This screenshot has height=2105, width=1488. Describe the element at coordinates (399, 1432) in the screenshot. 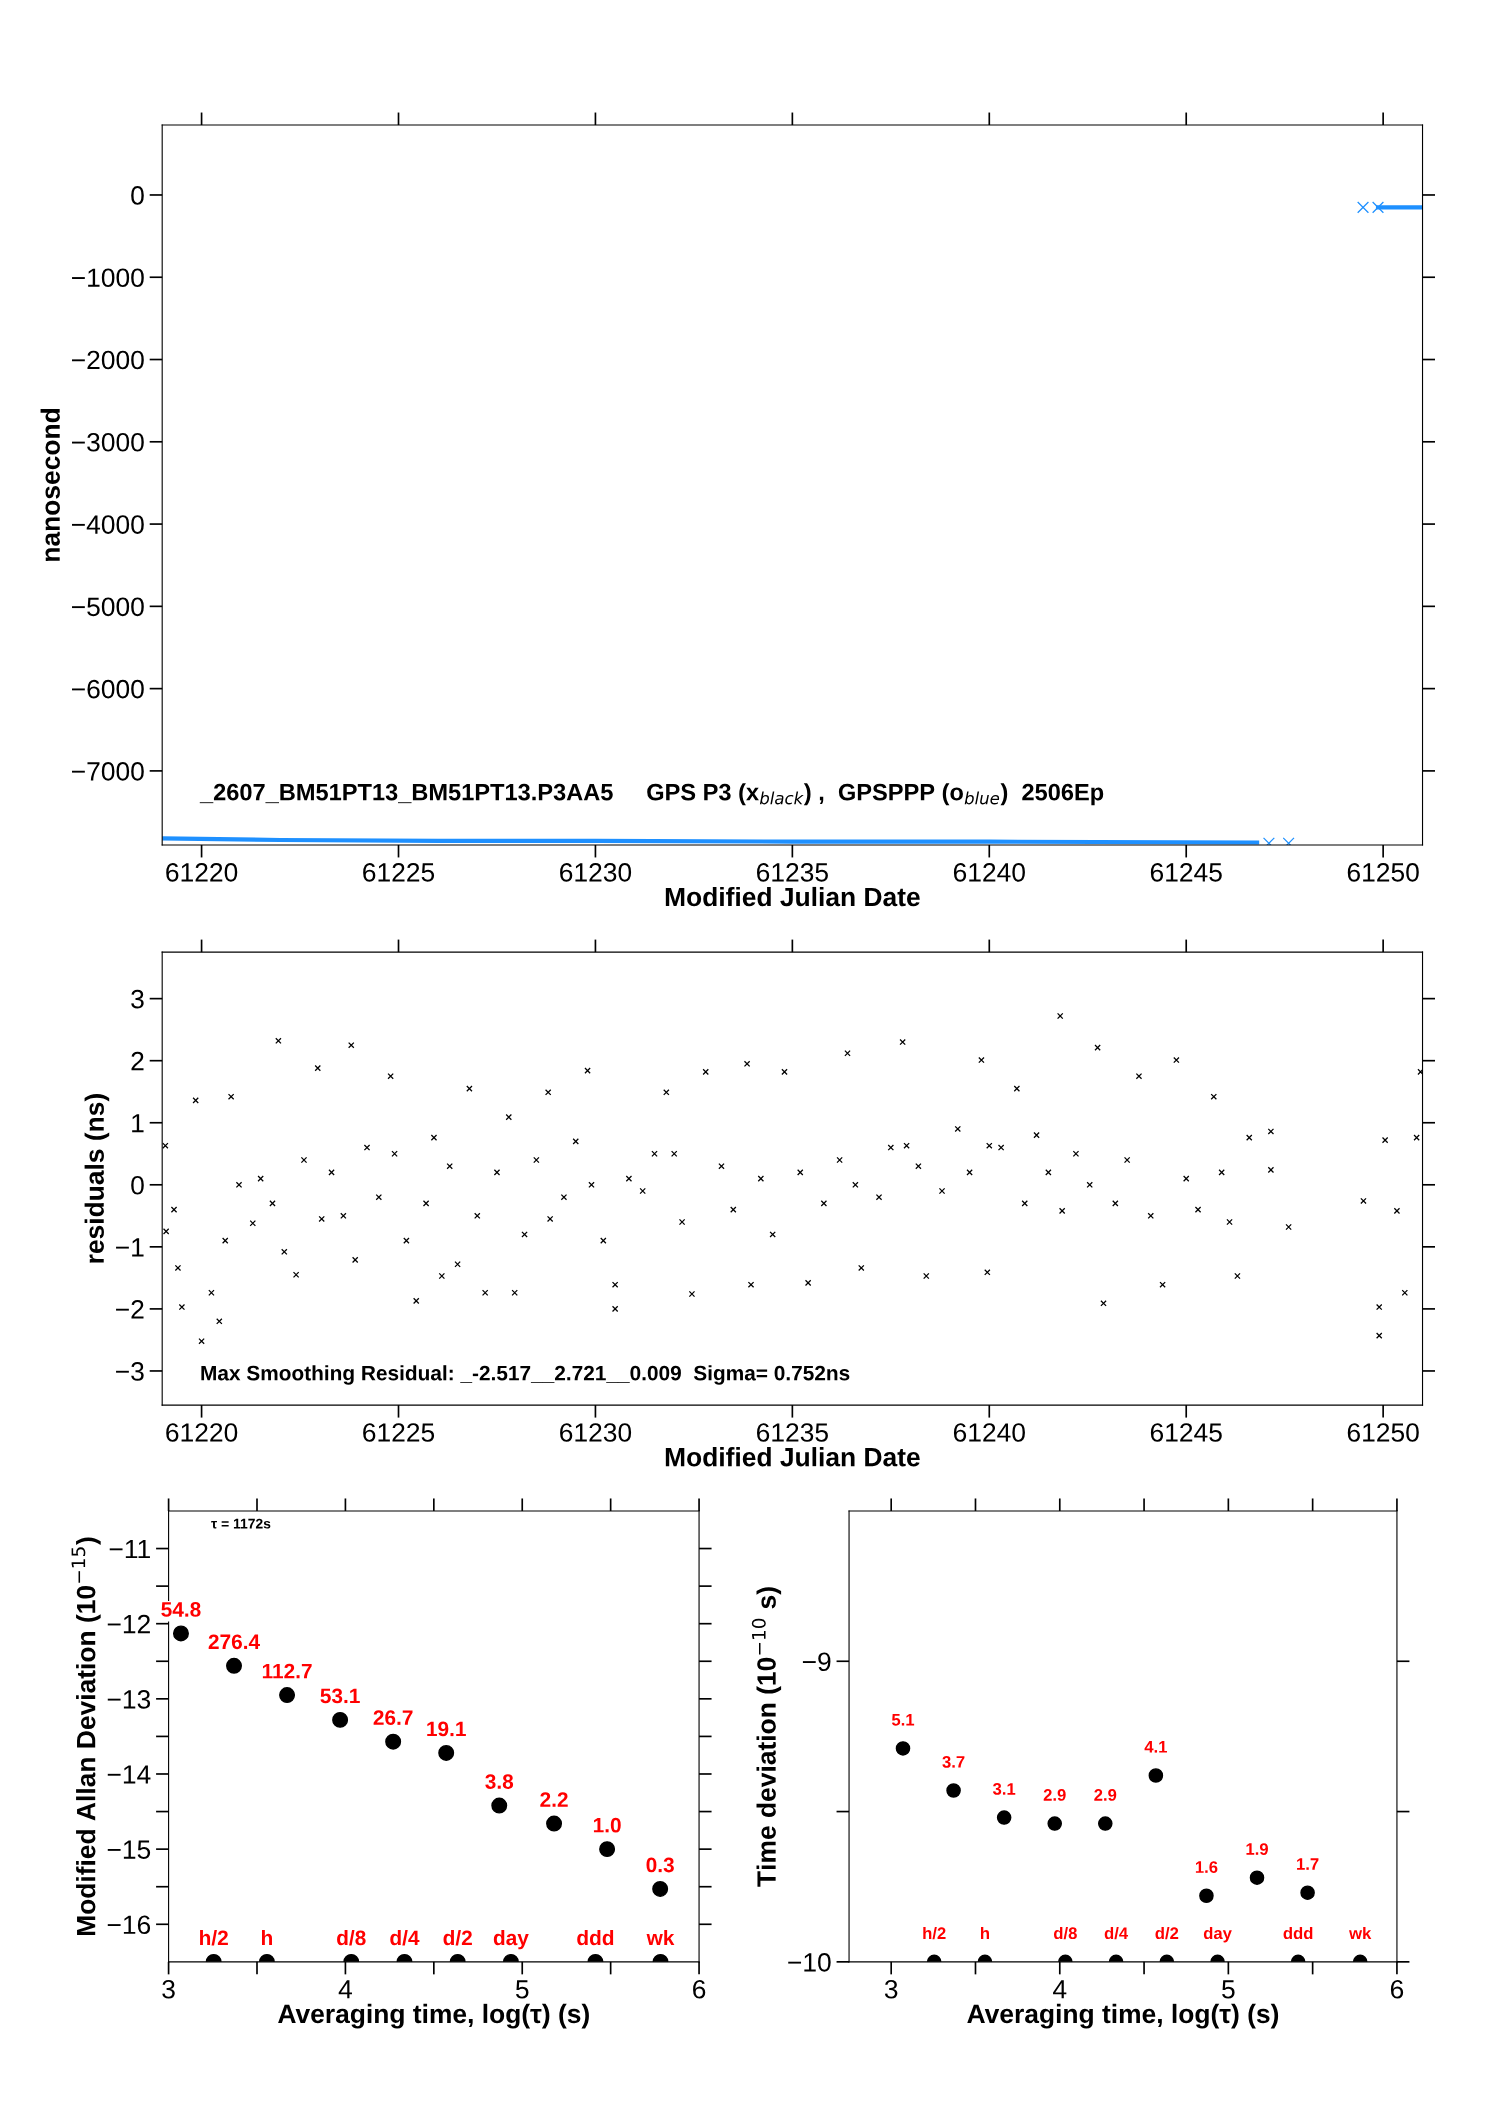

I see `x-tick-label: 61225` at that location.